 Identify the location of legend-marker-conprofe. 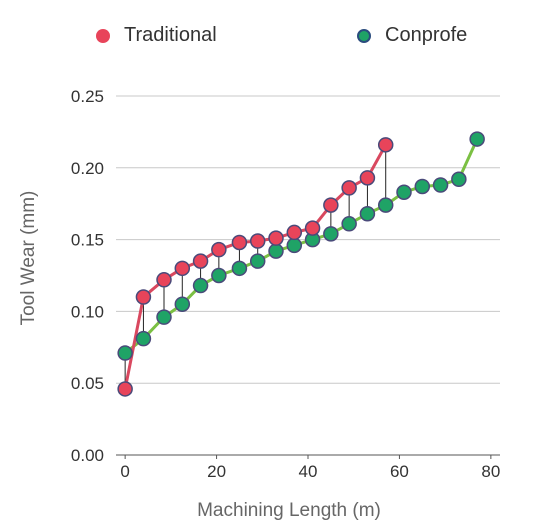
(364, 35).